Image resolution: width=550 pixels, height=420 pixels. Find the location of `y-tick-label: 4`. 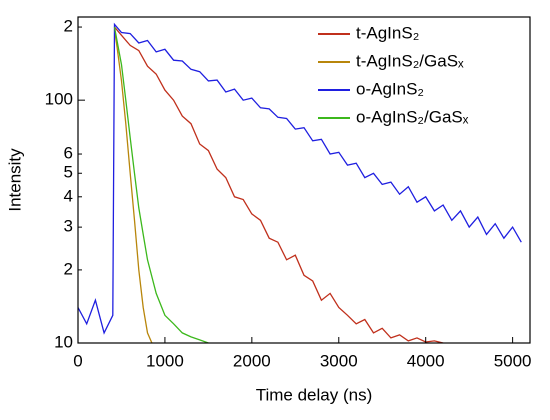

y-tick-label: 4 is located at coordinates (68, 195).